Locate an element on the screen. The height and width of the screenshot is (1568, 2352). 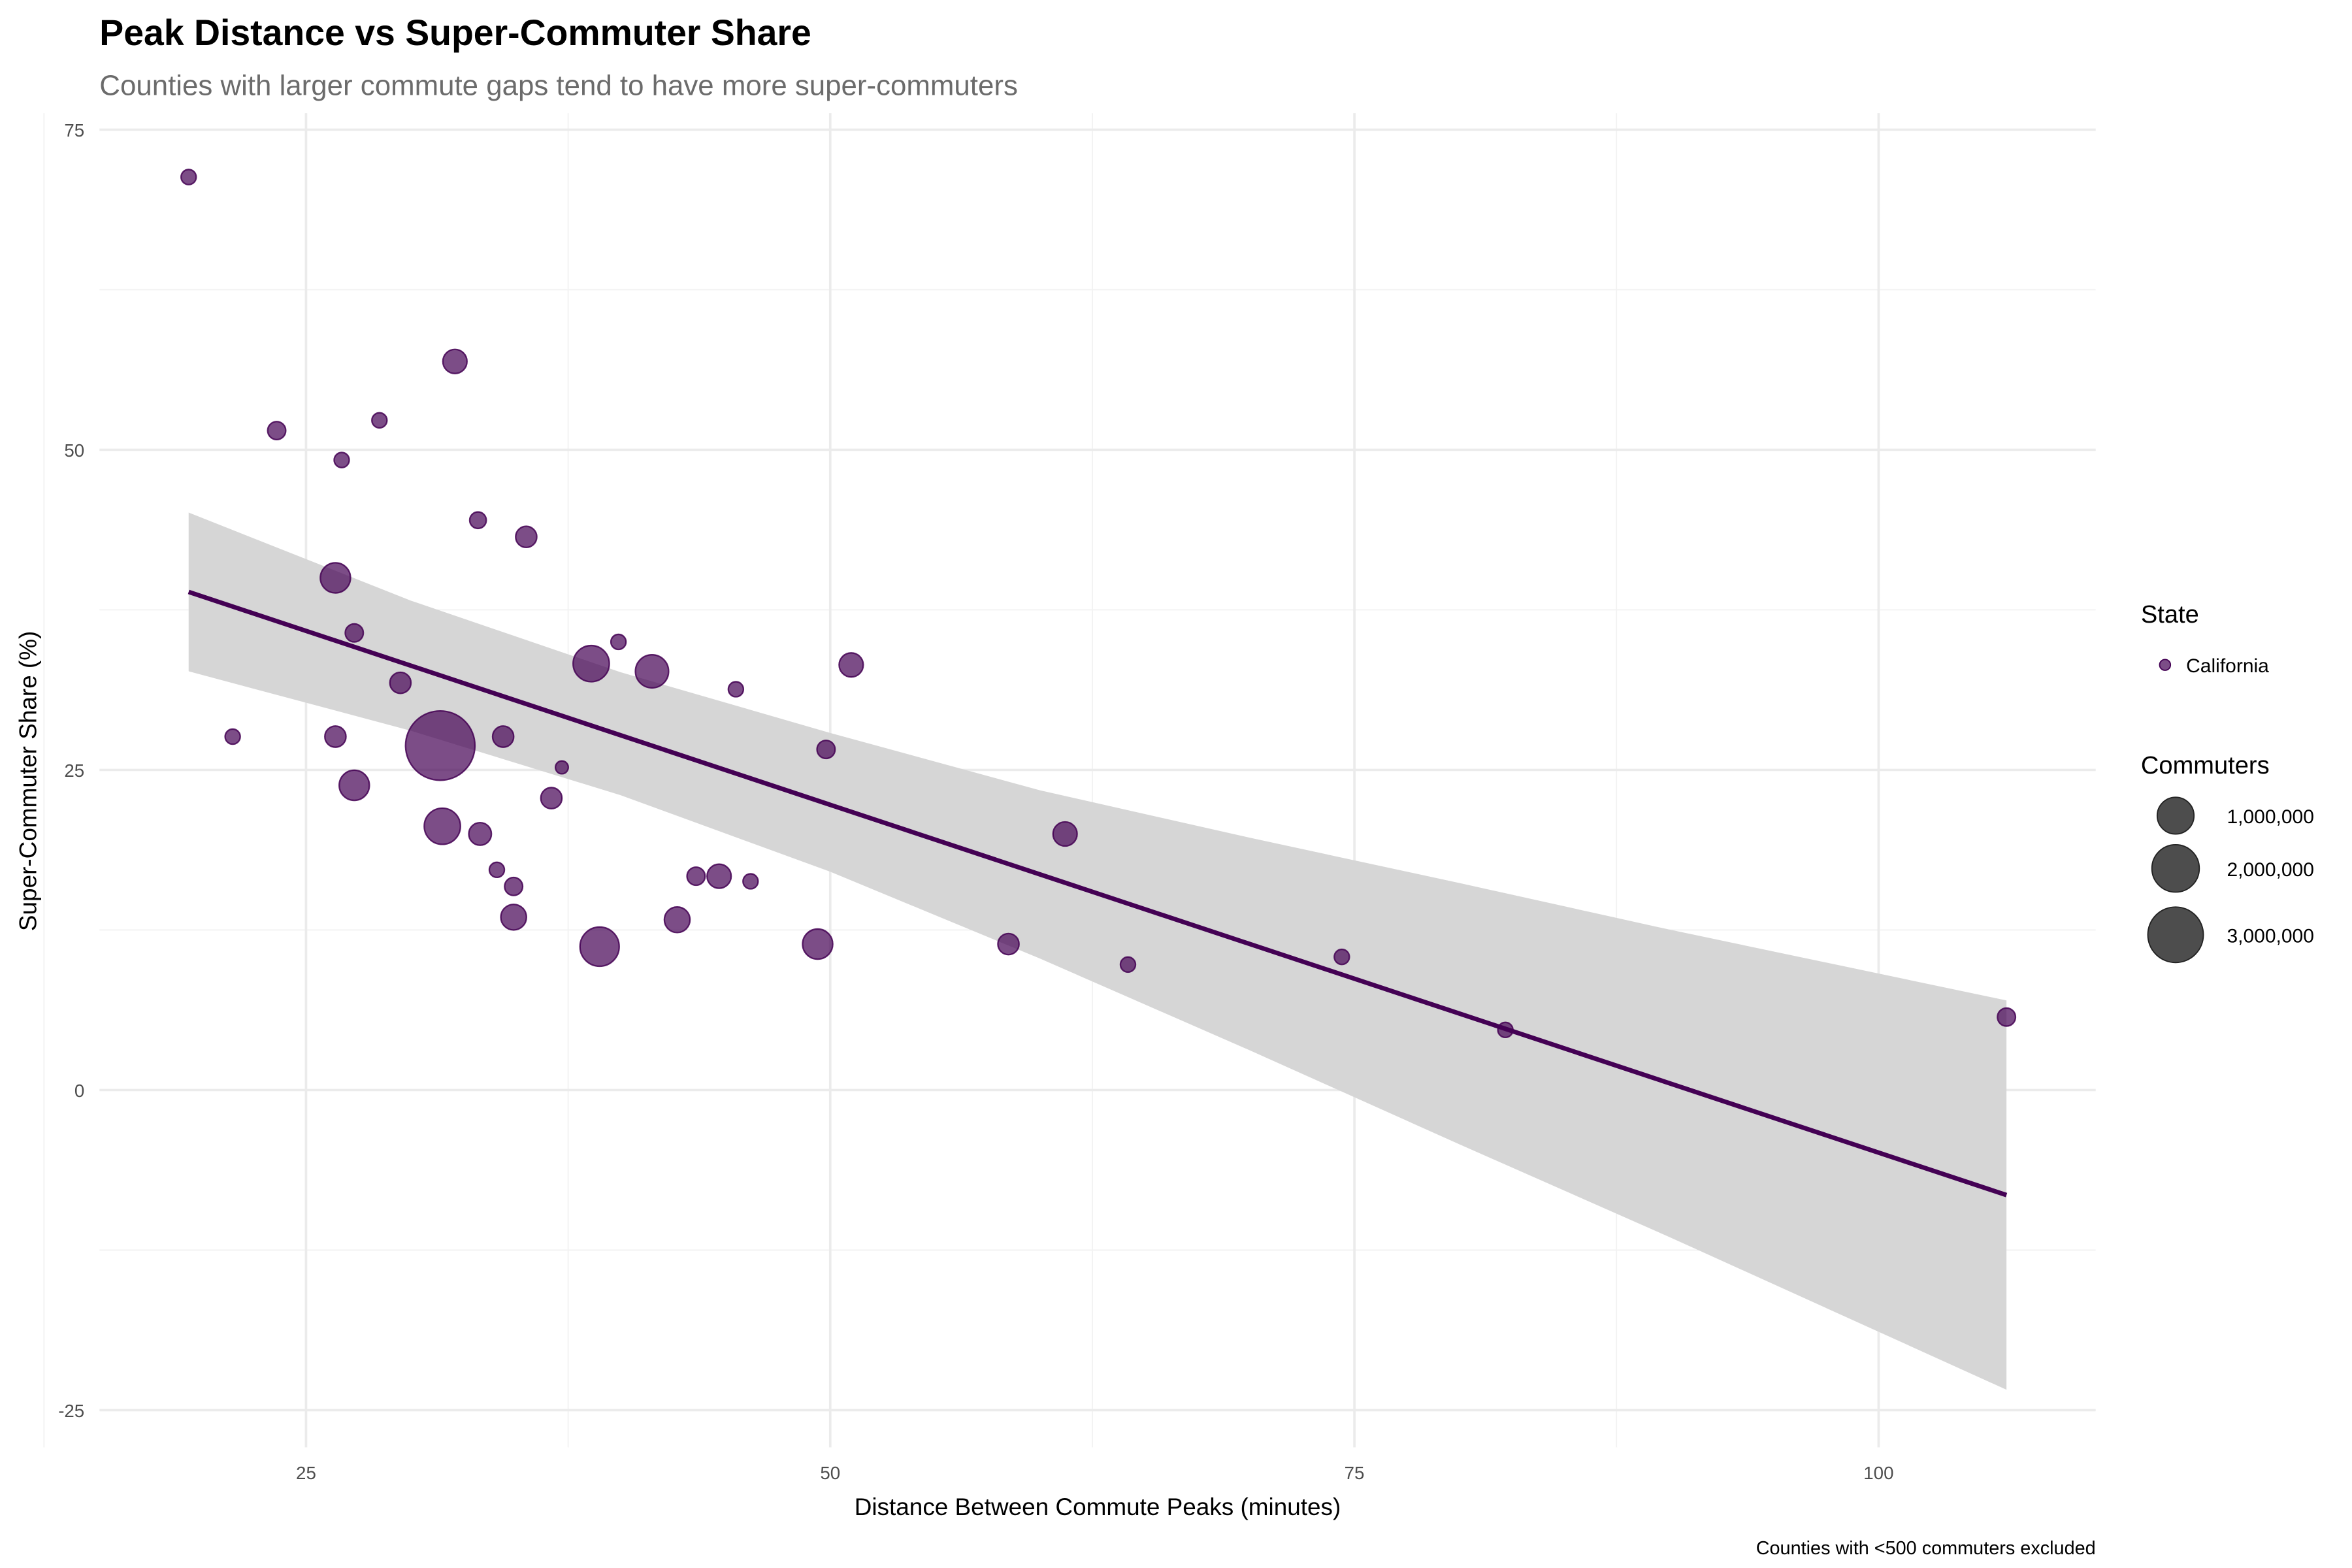
y-tick-label: 0 is located at coordinates (79, 1091).